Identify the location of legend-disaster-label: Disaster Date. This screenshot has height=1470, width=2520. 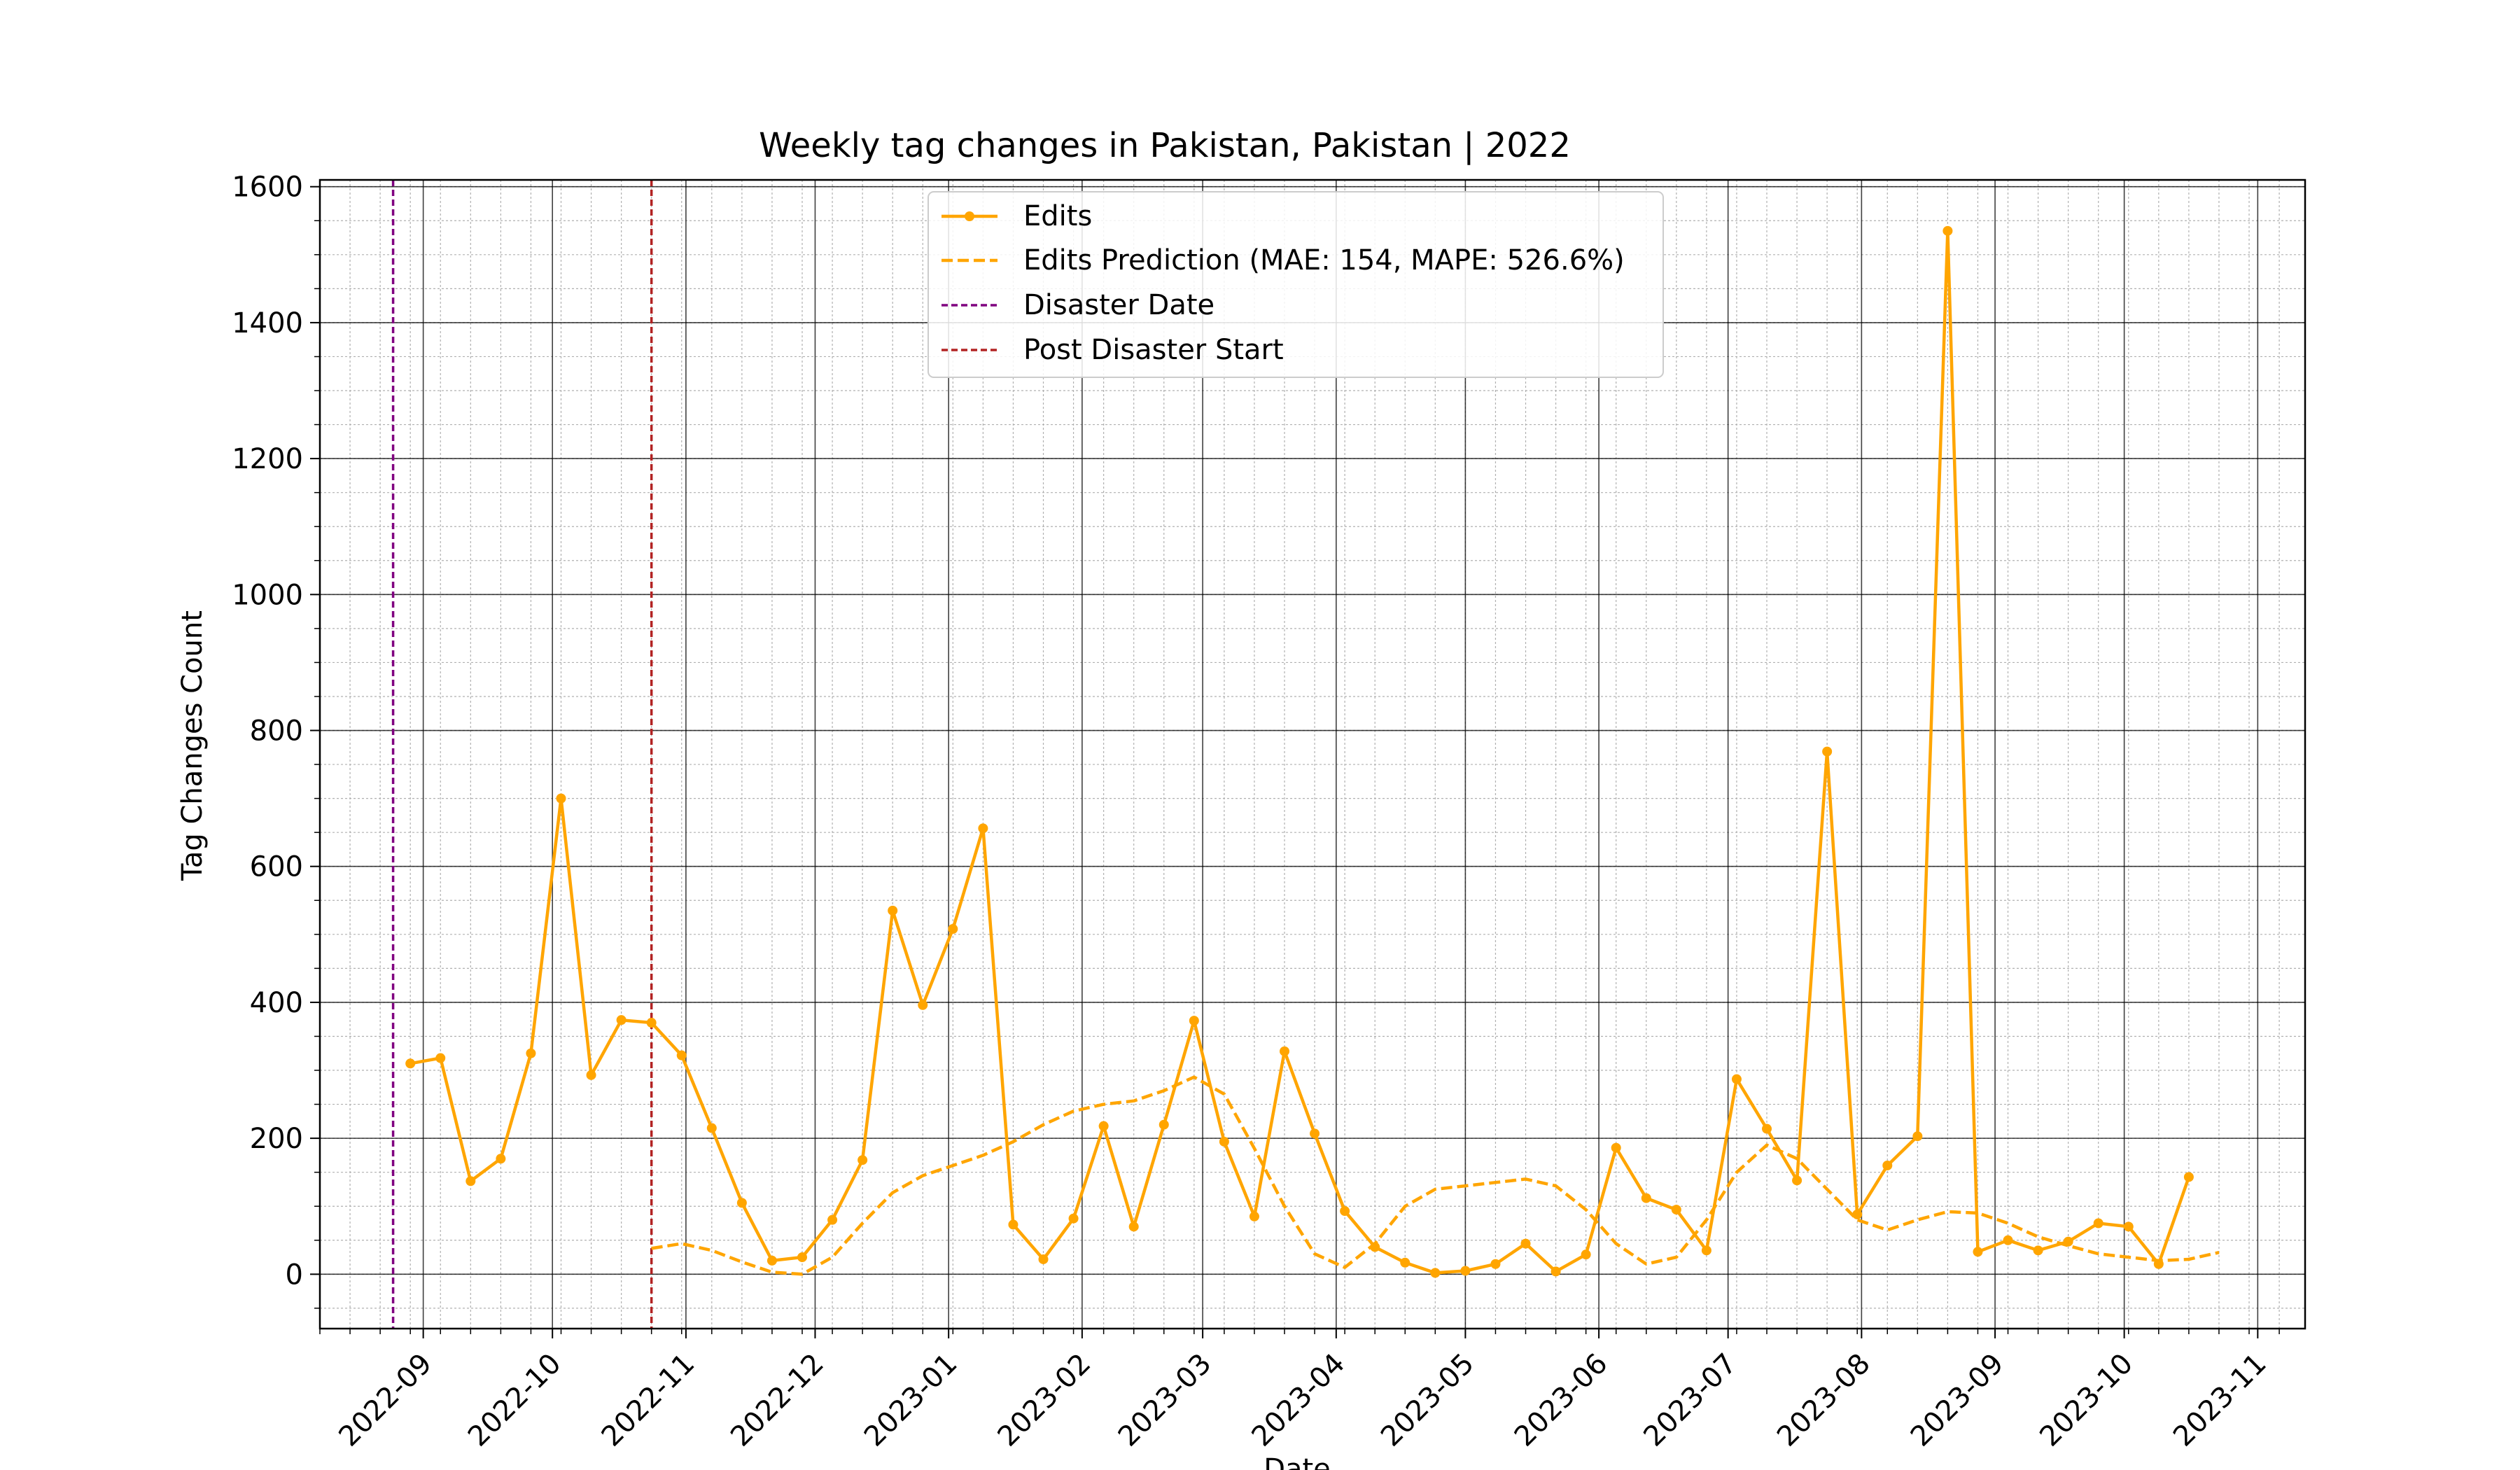
(1118, 305).